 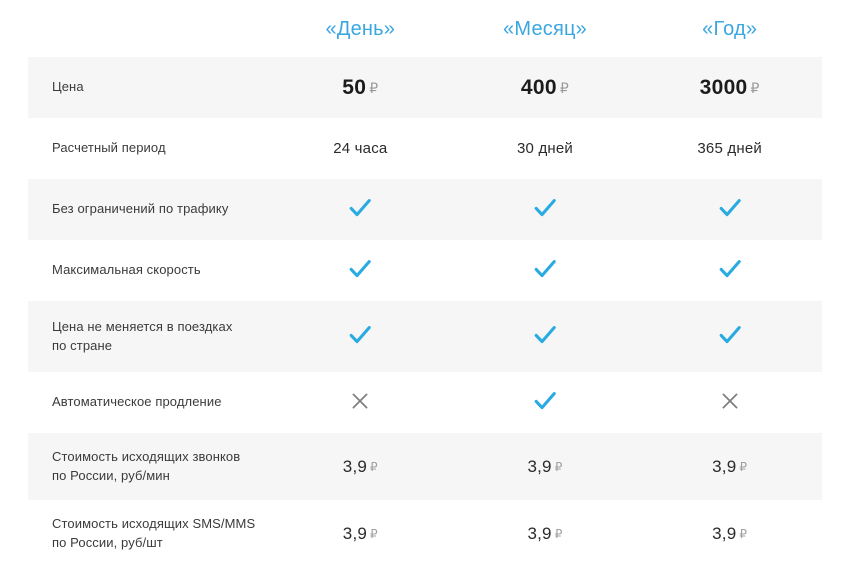 I want to click on cell-price-month: 400 ₽, so click(x=545, y=88).